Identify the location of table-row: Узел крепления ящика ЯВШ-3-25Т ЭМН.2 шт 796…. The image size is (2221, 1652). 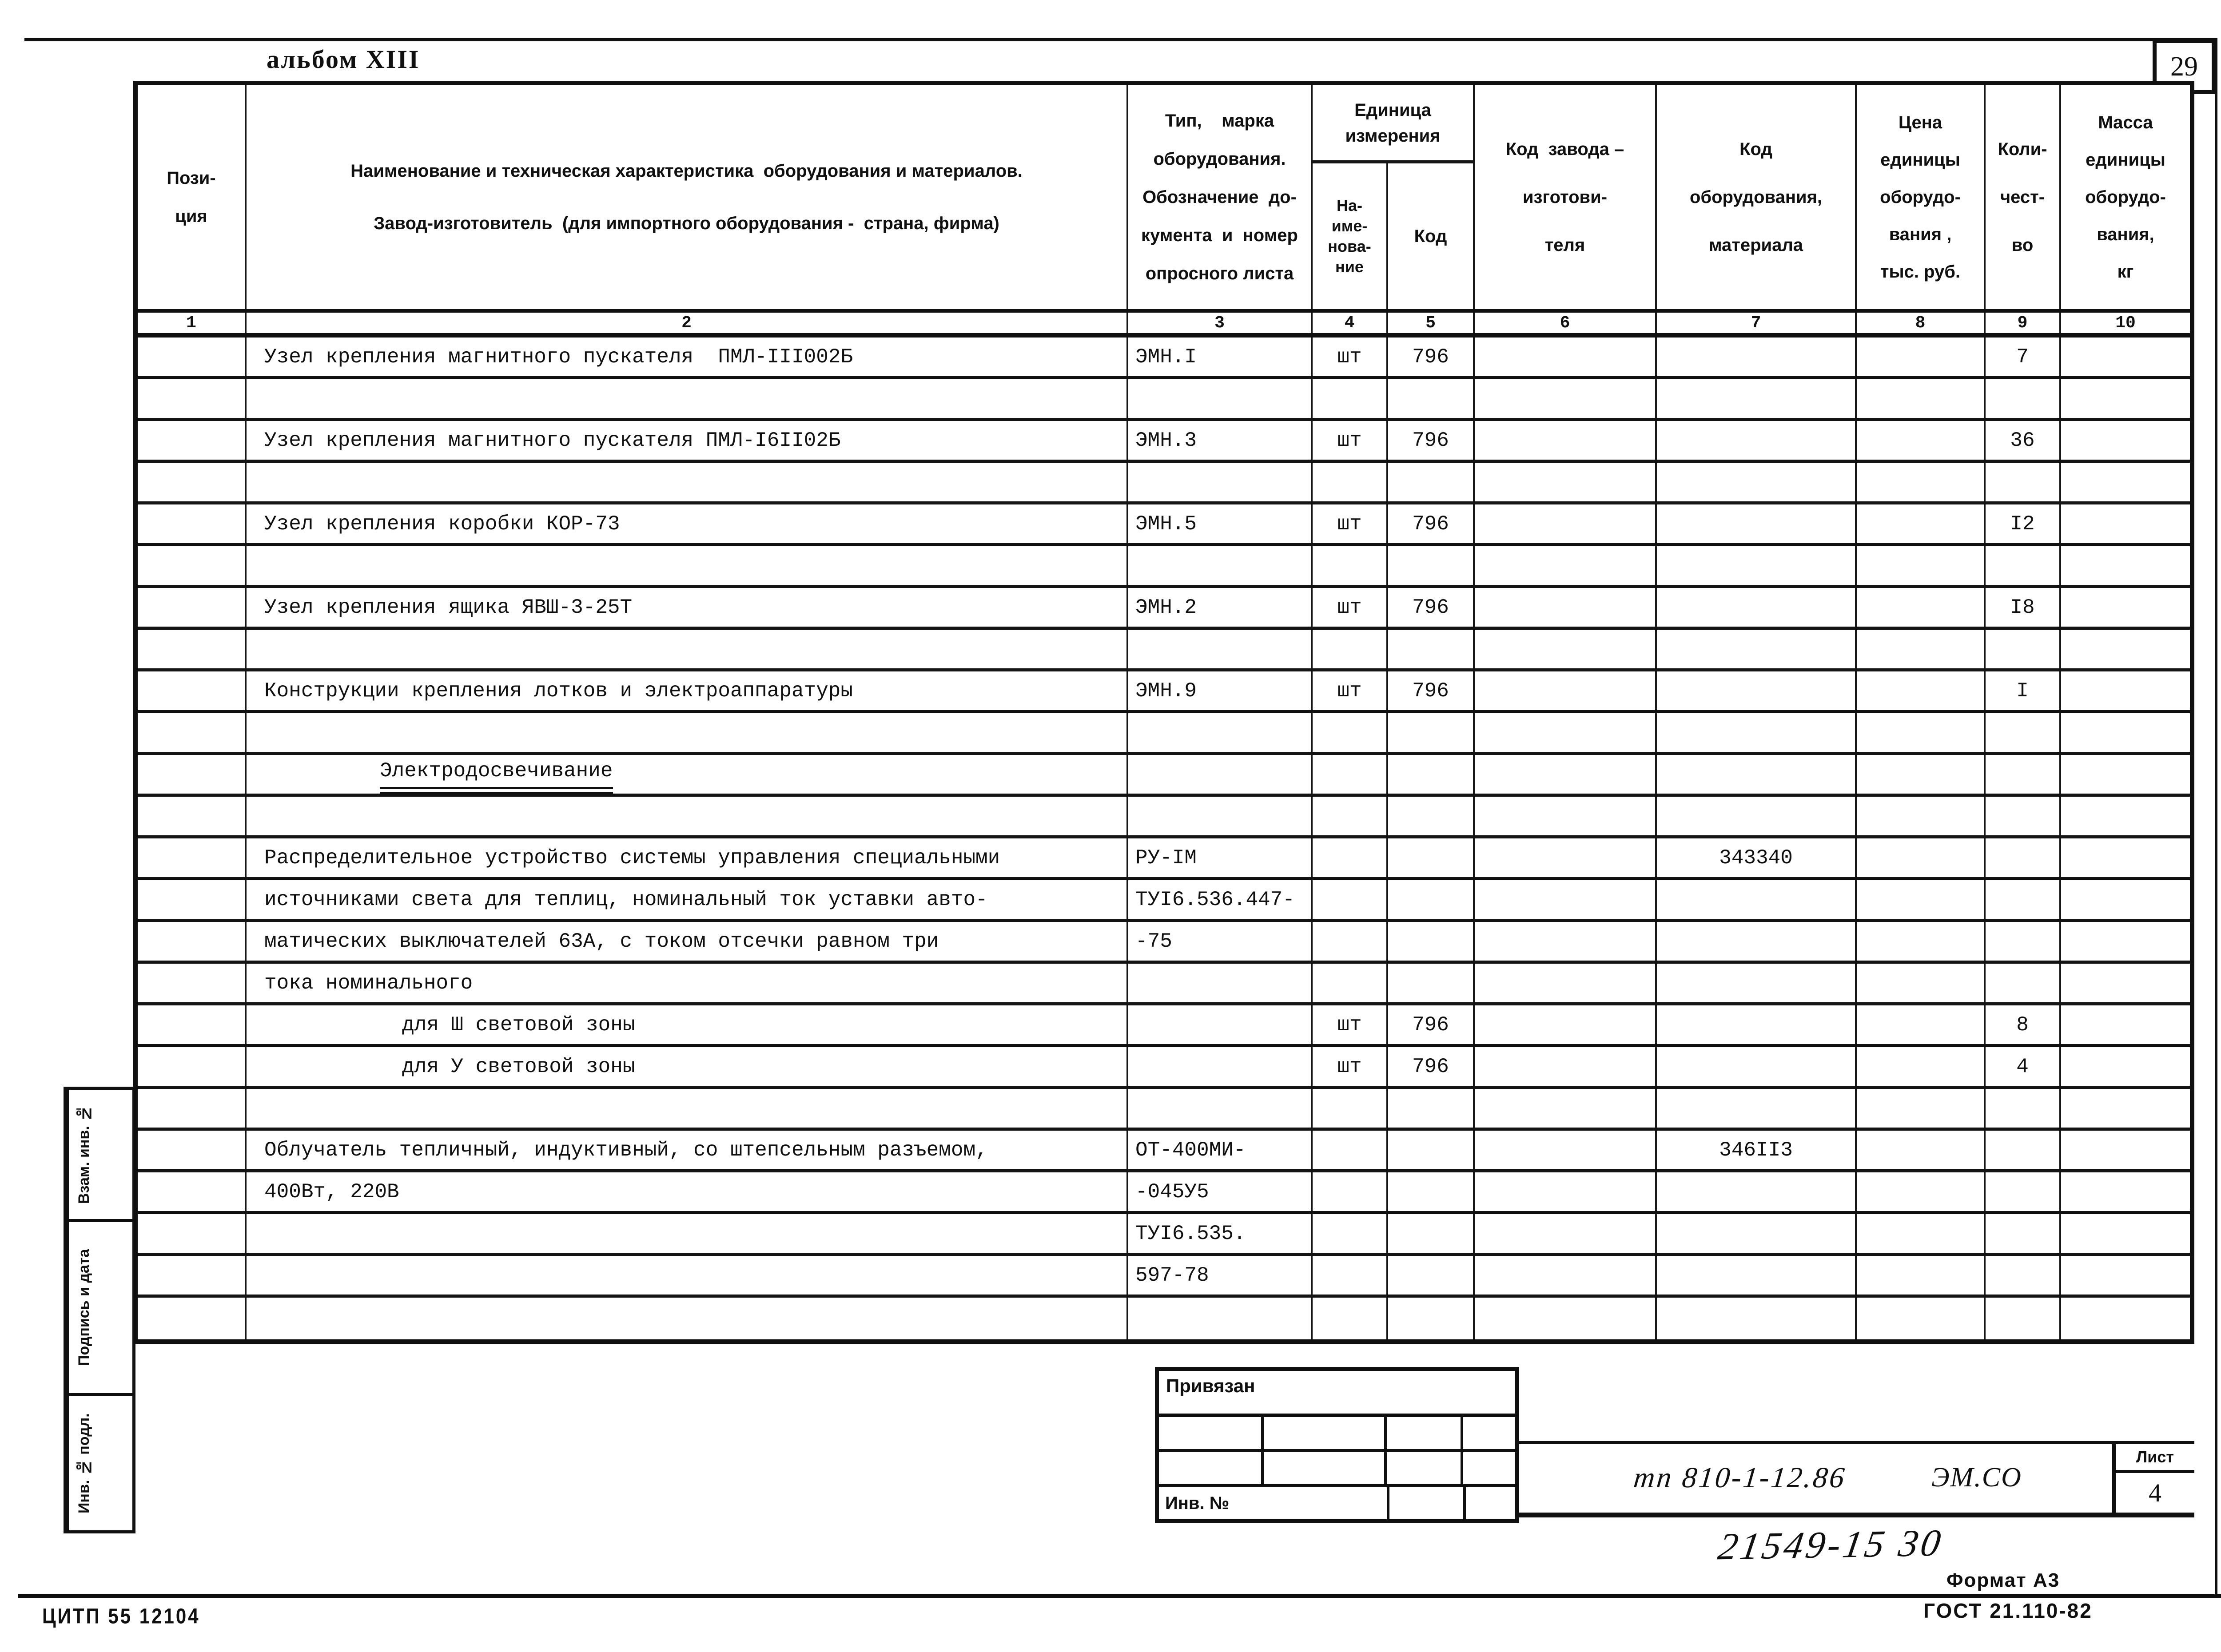
(1164, 609).